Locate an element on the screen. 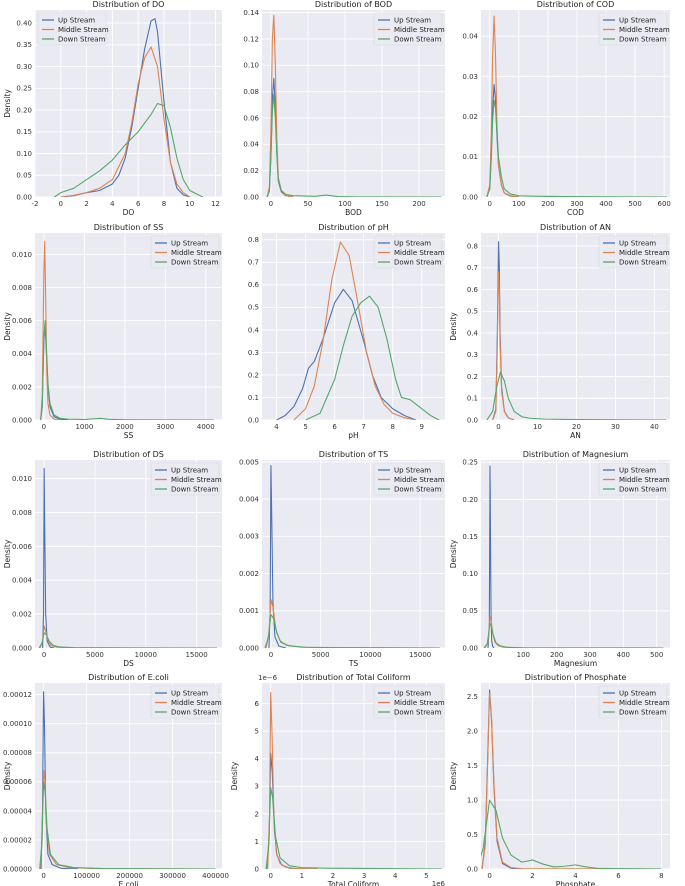 The image size is (685, 886). chart-9-legend-label: Up Stream is located at coordinates (189, 693).